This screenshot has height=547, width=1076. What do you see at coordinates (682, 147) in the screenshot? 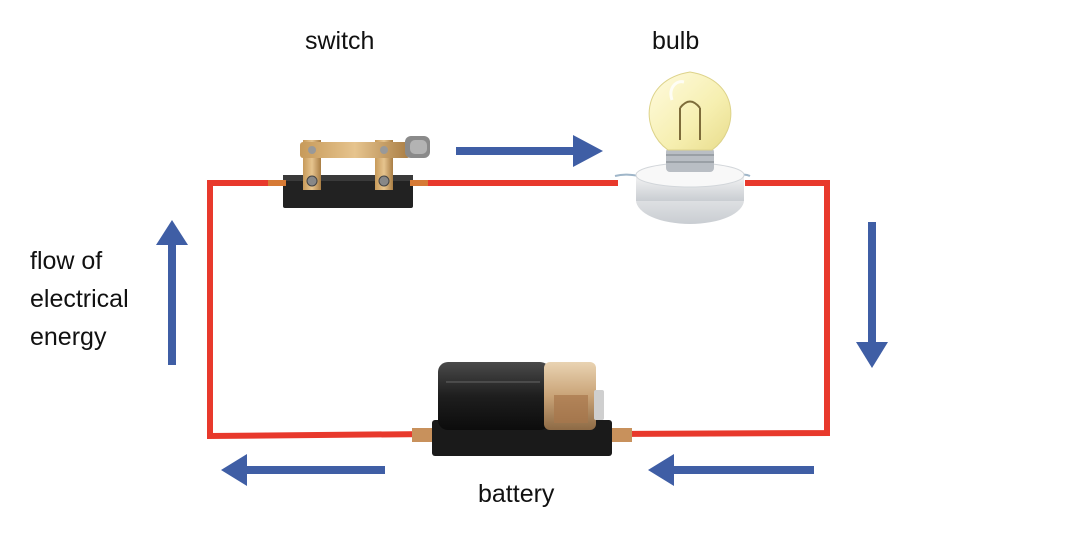
I see `light-bulb-icon` at bounding box center [682, 147].